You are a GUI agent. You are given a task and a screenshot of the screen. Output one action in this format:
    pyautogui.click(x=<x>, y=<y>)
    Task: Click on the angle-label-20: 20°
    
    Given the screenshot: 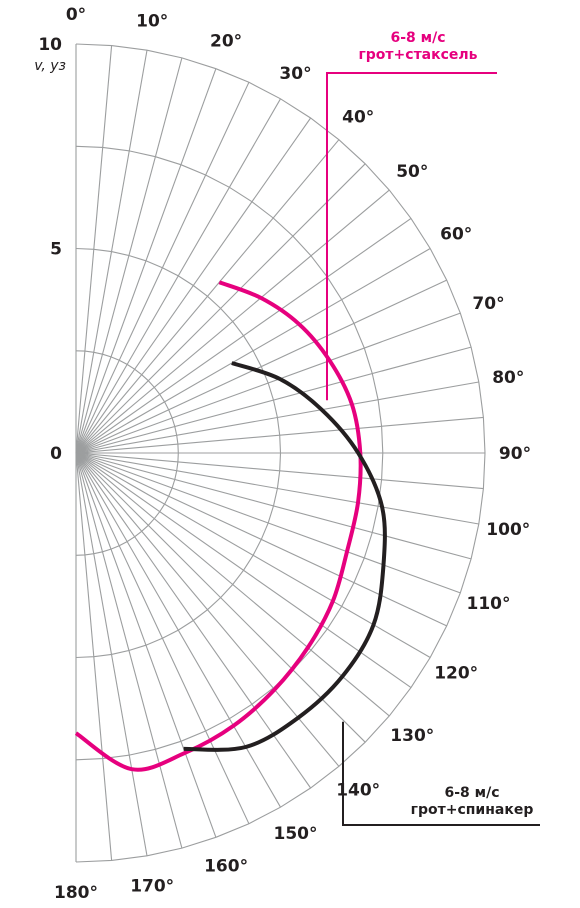 What is the action you would take?
    pyautogui.click(x=226, y=42)
    